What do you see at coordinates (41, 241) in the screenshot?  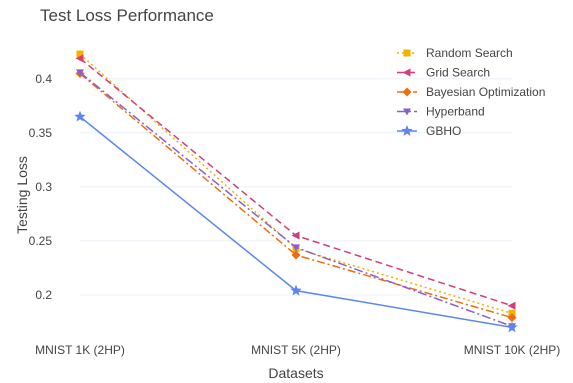 I see `y-tick-label: 0.25` at bounding box center [41, 241].